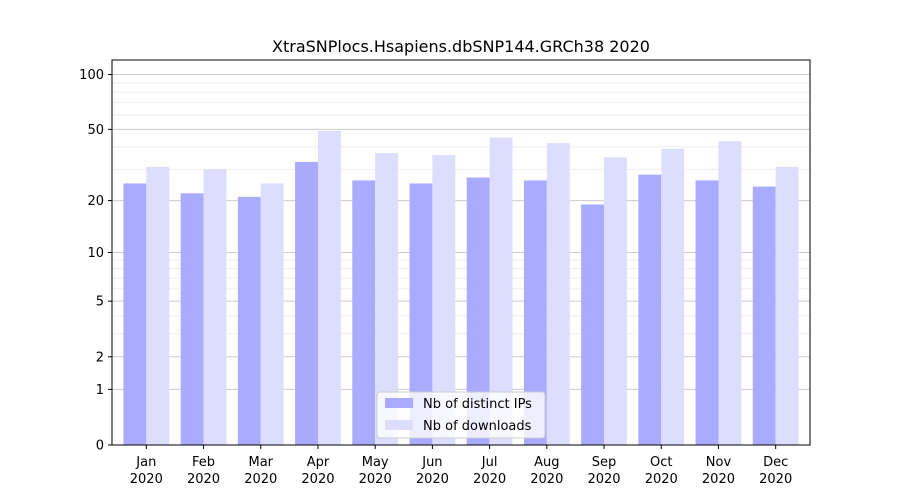 The width and height of the screenshot is (900, 500). What do you see at coordinates (719, 462) in the screenshot?
I see `x-tick-label-month: Nov` at bounding box center [719, 462].